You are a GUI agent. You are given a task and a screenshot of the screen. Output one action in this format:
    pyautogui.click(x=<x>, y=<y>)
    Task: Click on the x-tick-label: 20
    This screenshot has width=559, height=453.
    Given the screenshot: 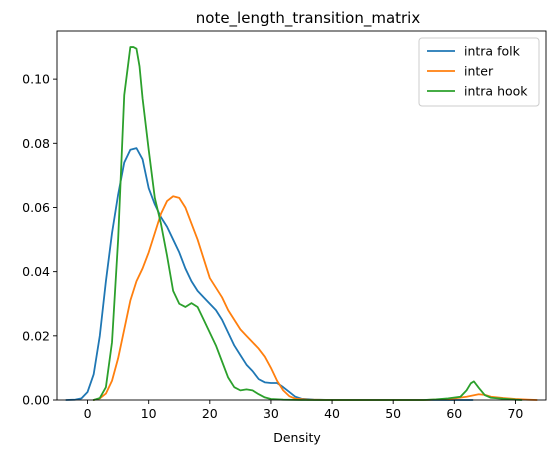 What is the action you would take?
    pyautogui.click(x=210, y=413)
    